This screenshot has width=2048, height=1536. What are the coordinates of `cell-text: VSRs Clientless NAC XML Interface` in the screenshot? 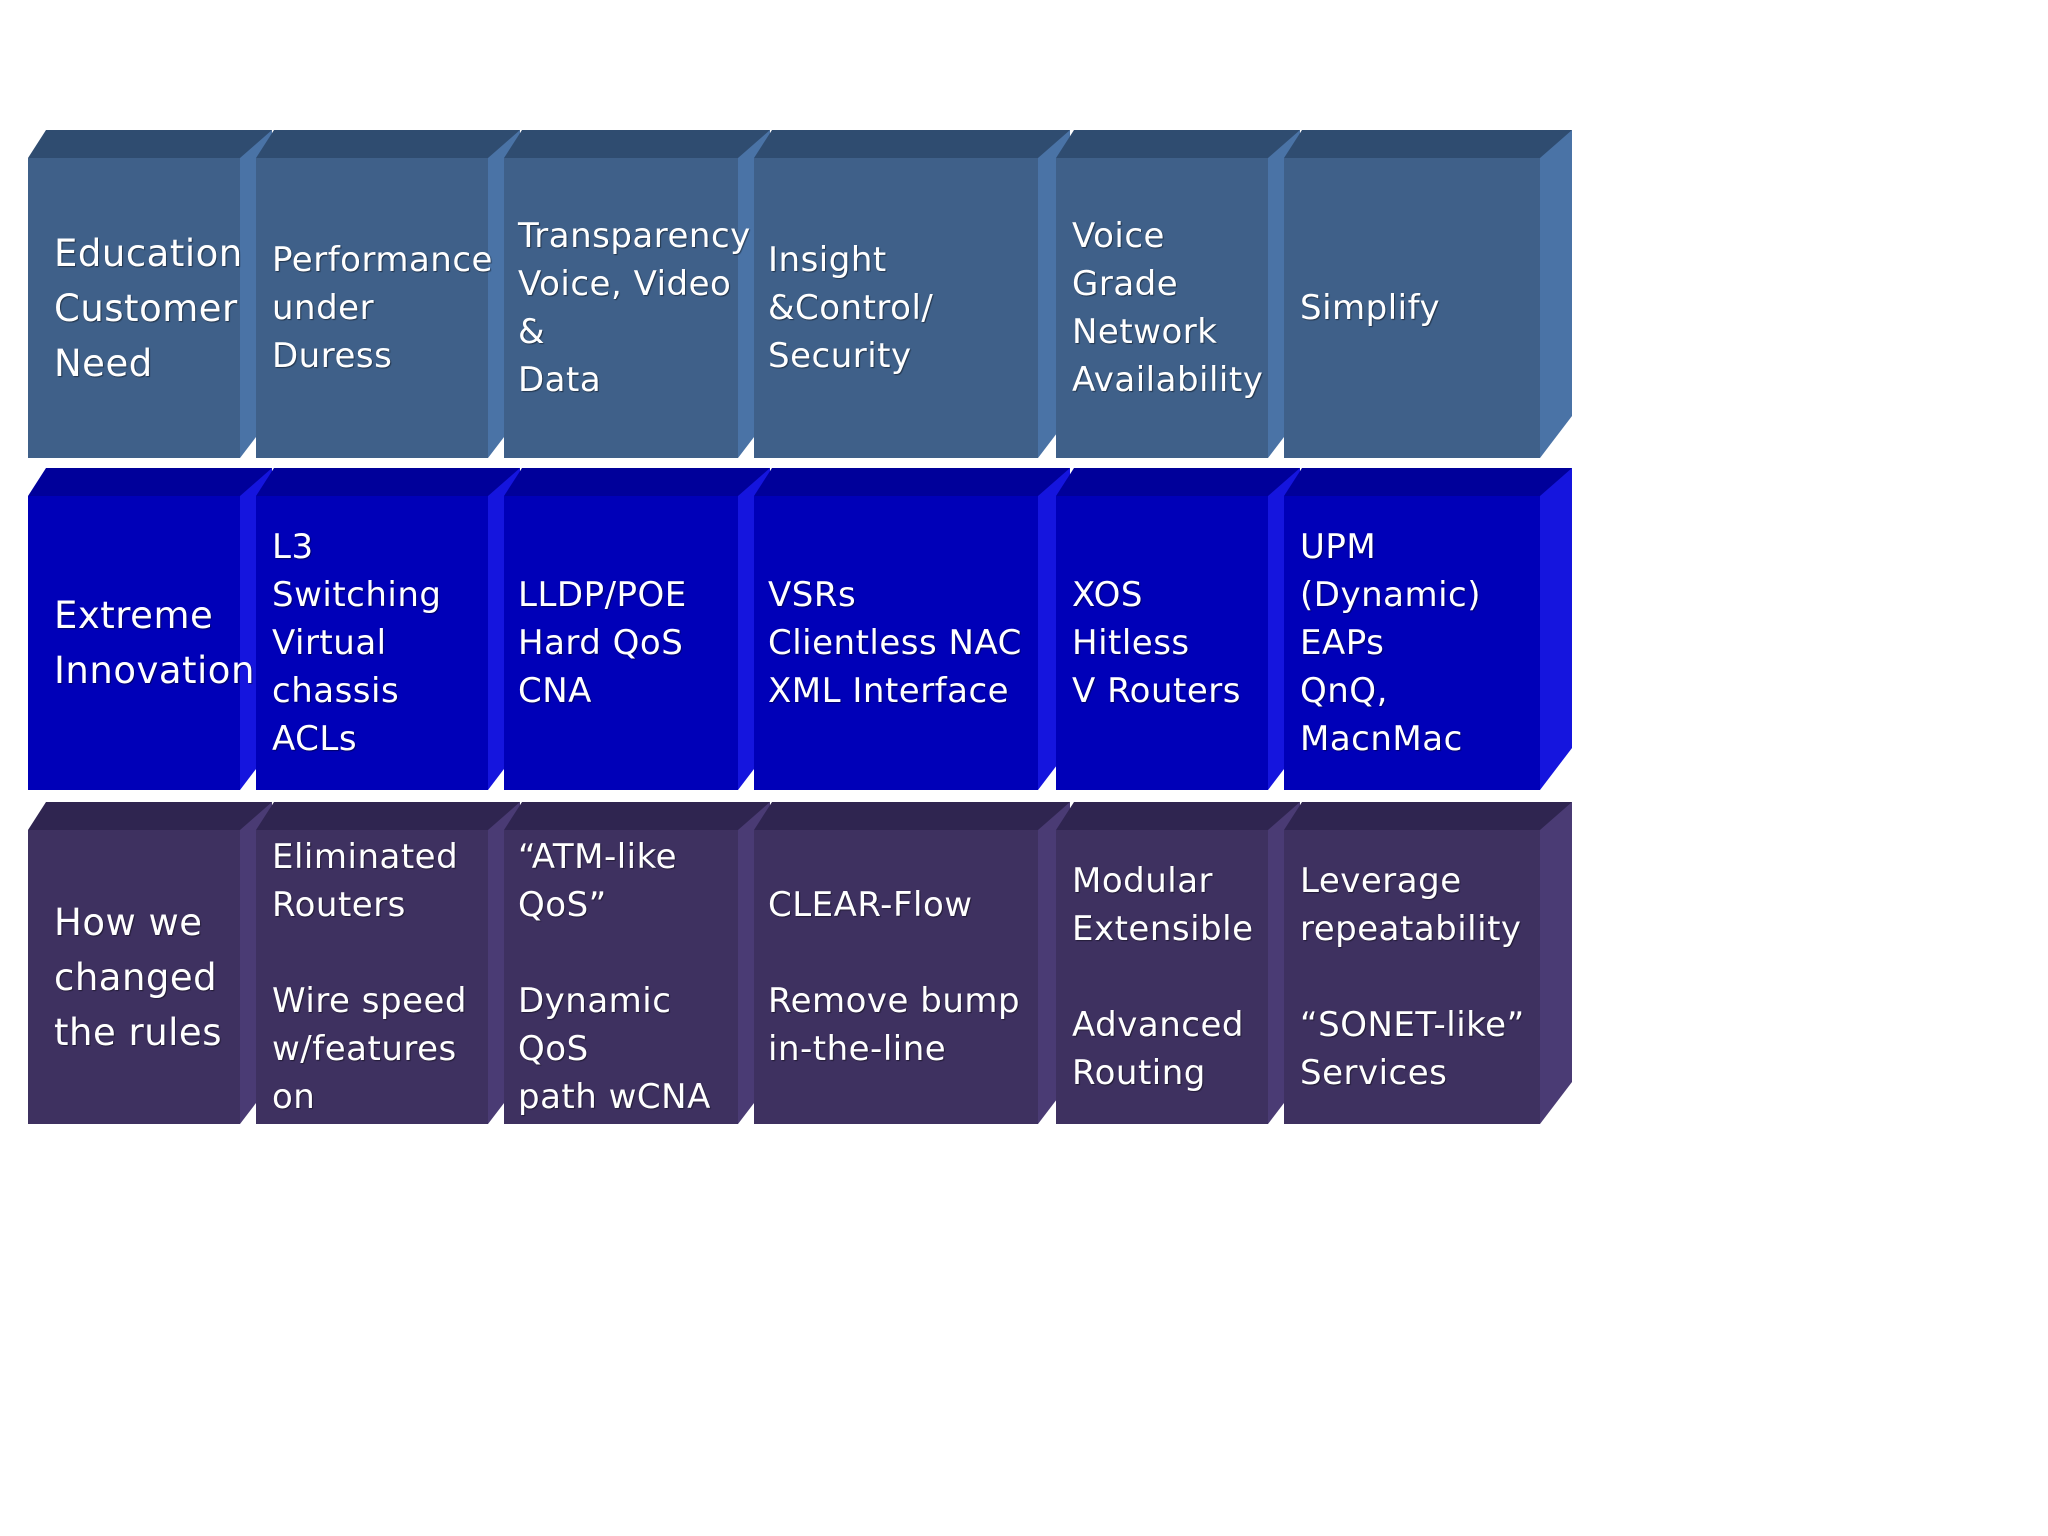 It's located at (895, 643).